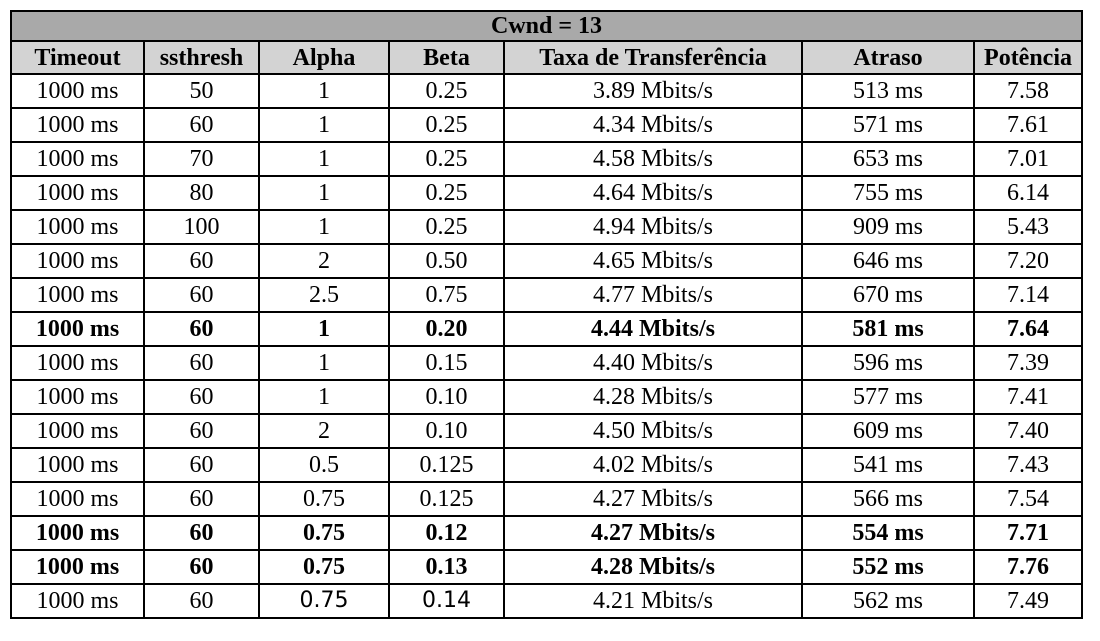 The width and height of the screenshot is (1100, 641). I want to click on cell-atraso: 541 ms, so click(888, 465).